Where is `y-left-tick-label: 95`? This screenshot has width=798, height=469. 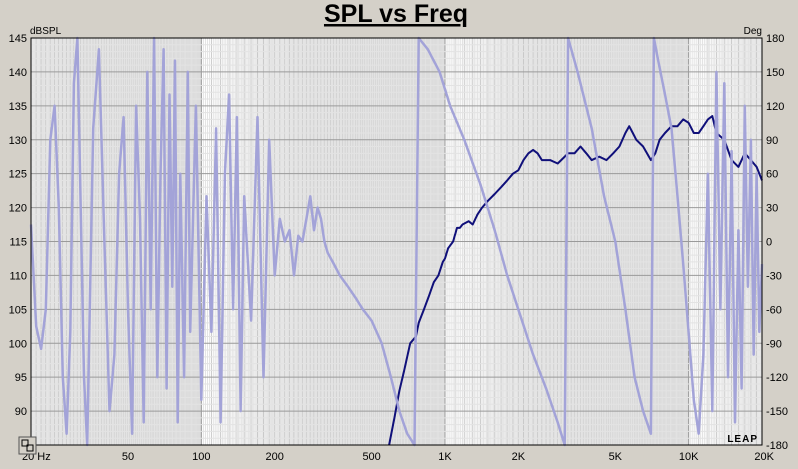 y-left-tick-label: 95 is located at coordinates (21, 378).